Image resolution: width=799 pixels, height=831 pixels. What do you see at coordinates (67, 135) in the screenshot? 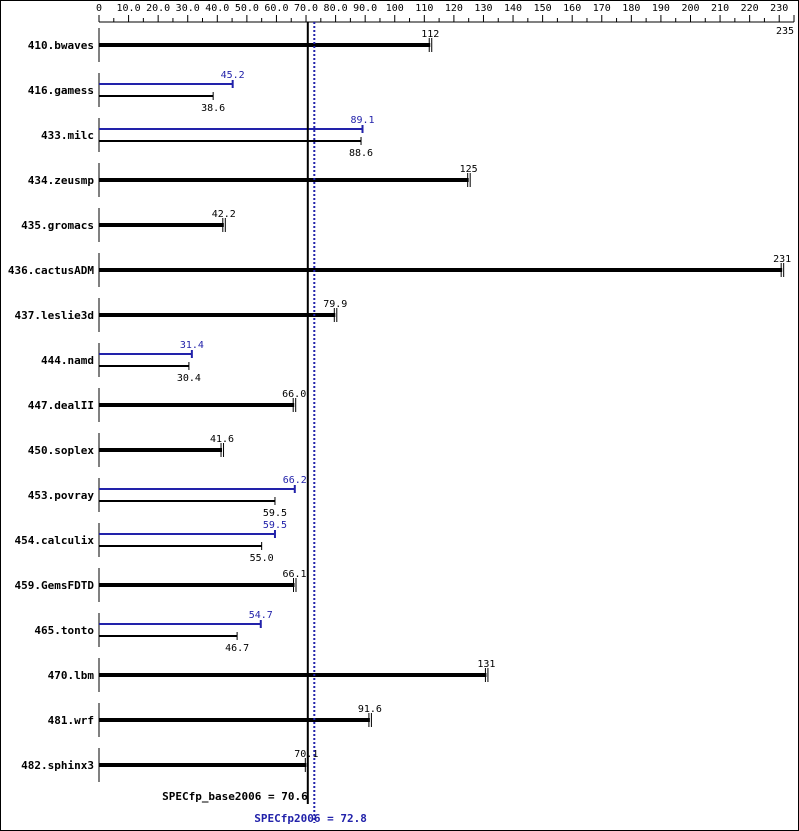
I see `benchmark-label: 433.milc` at bounding box center [67, 135].